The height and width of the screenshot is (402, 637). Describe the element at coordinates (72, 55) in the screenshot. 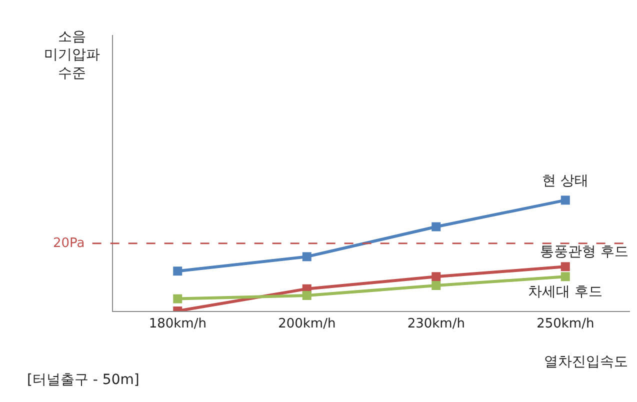

I see `text: 소음 미기압파 수준` at that location.